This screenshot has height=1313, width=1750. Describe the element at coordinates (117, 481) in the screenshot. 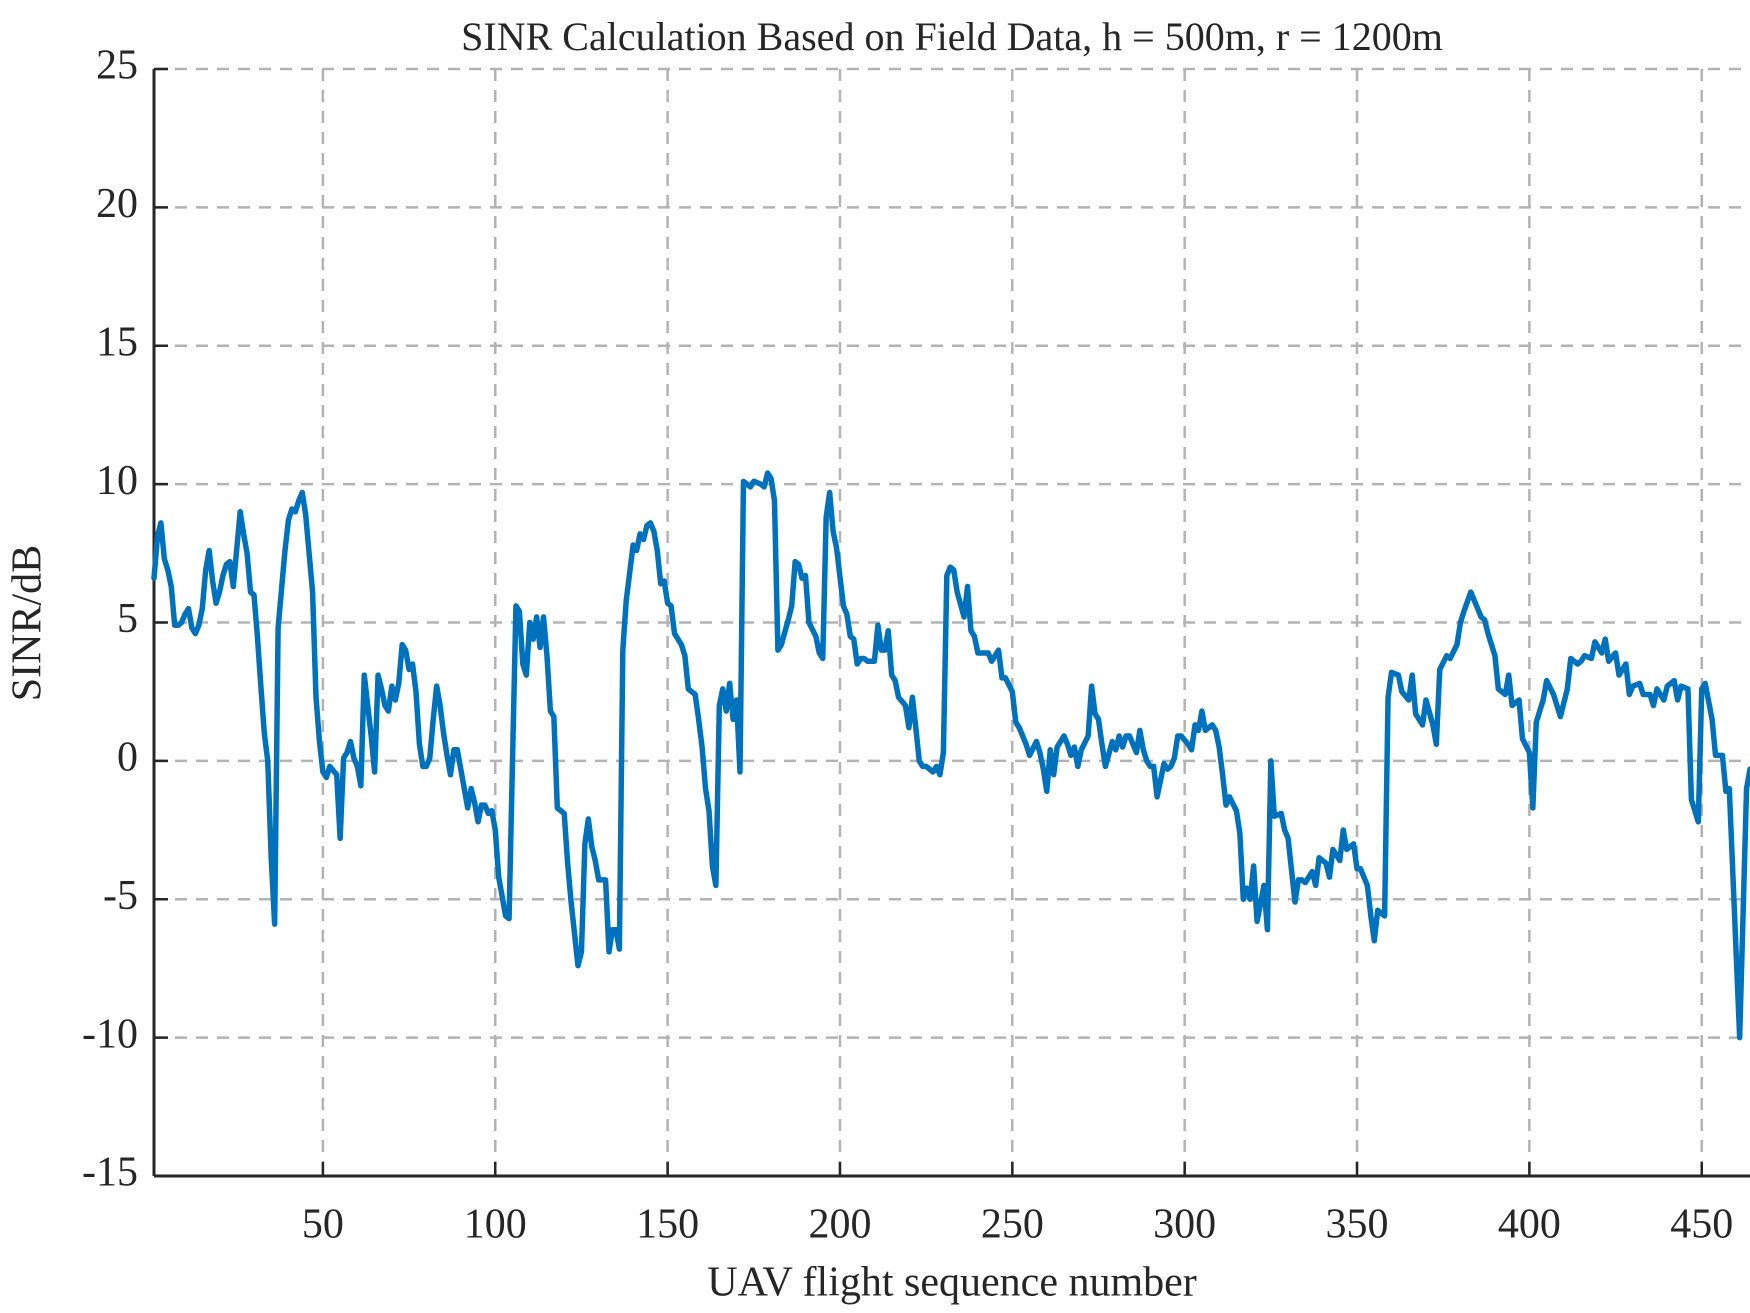

I see `y-tick-label: 10` at that location.